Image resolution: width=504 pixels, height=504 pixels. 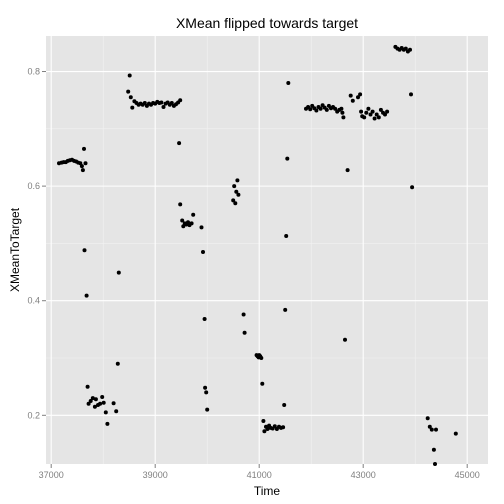 What do you see at coordinates (33, 301) in the screenshot?
I see `y-tick-label: 0.4` at bounding box center [33, 301].